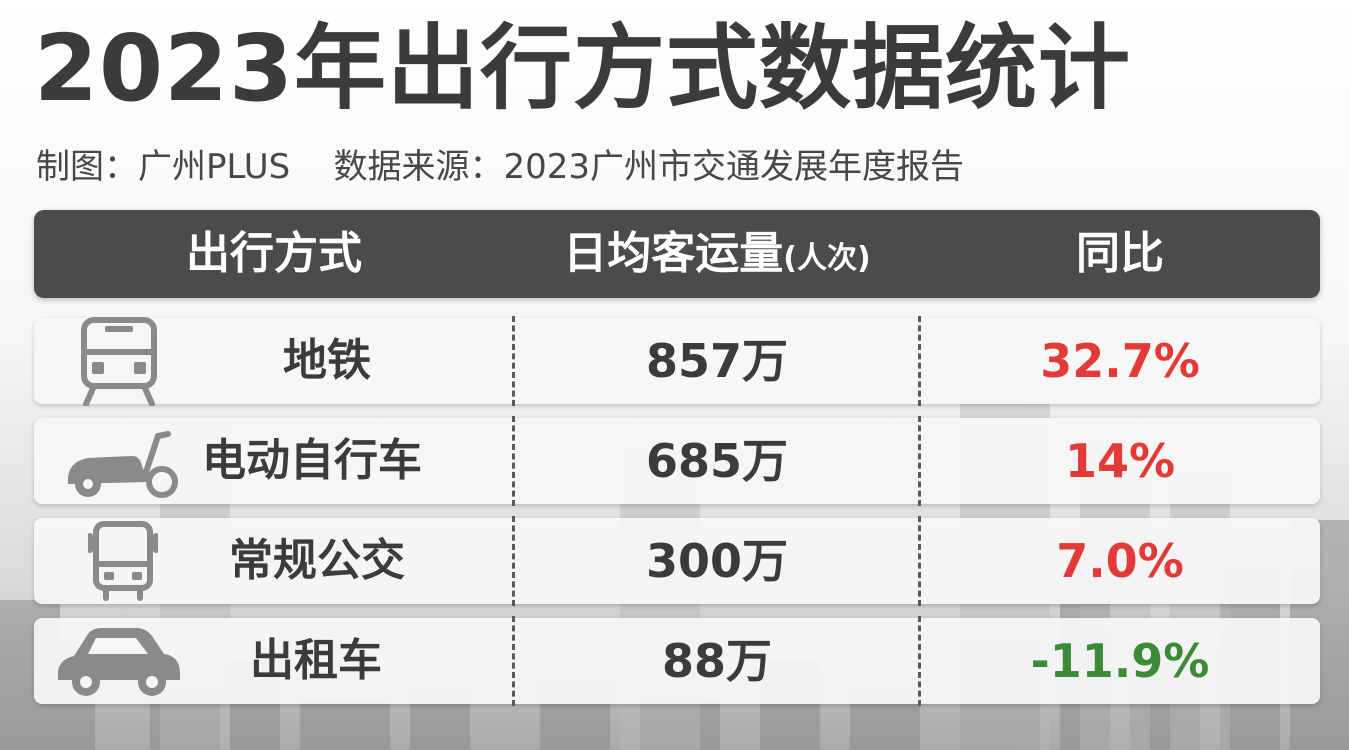  Describe the element at coordinates (327, 360) in the screenshot. I see `mode-label: 地铁` at that location.